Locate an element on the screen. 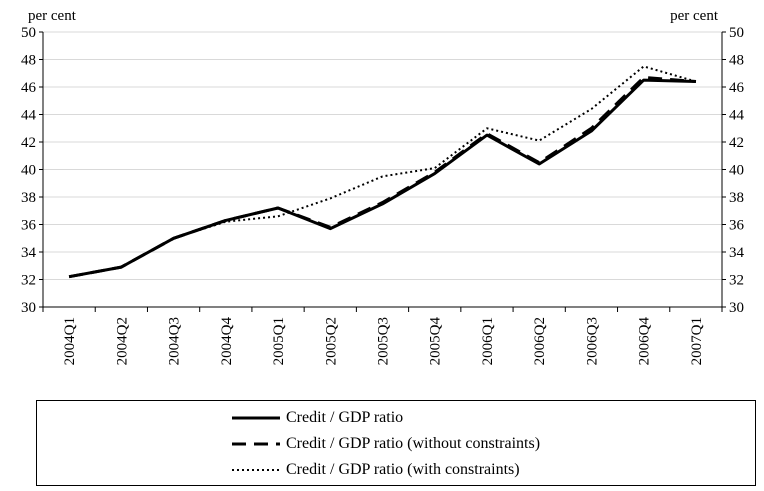  y-unit-left: per cent is located at coordinates (52, 16).